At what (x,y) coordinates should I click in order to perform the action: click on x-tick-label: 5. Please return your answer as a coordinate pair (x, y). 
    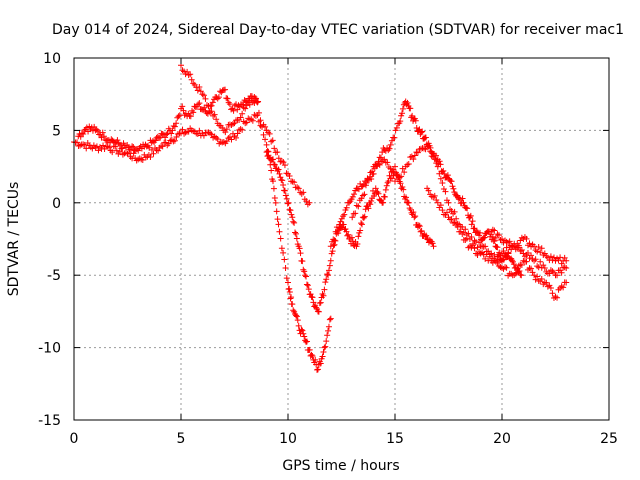
    Looking at the image, I should click on (181, 439).